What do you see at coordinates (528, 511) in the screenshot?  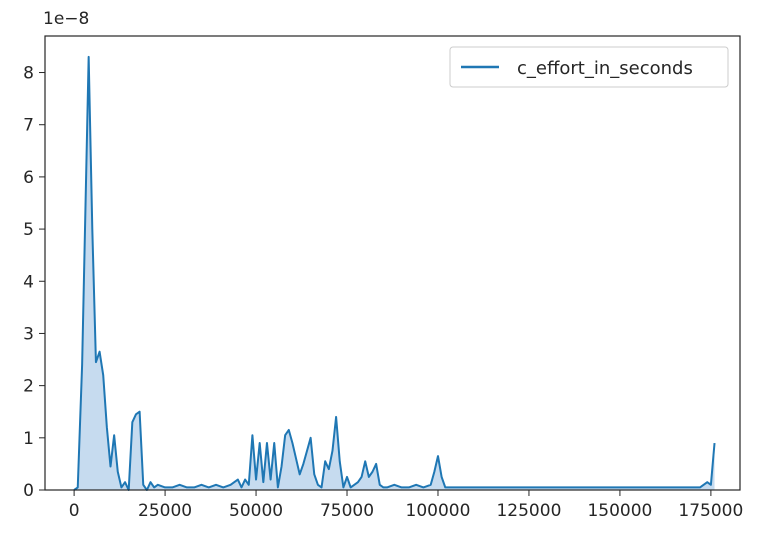 I see `x-tick-label: 125000` at bounding box center [528, 511].